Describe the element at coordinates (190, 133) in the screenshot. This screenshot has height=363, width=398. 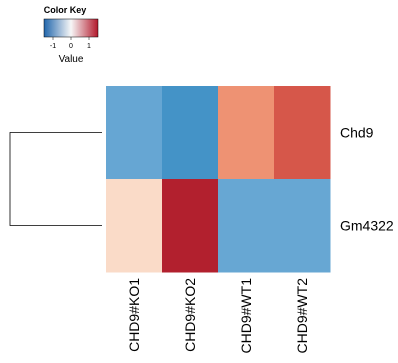
I see `heatmap-cell: Chd9 / CHD9#KO2: -1.1` at that location.